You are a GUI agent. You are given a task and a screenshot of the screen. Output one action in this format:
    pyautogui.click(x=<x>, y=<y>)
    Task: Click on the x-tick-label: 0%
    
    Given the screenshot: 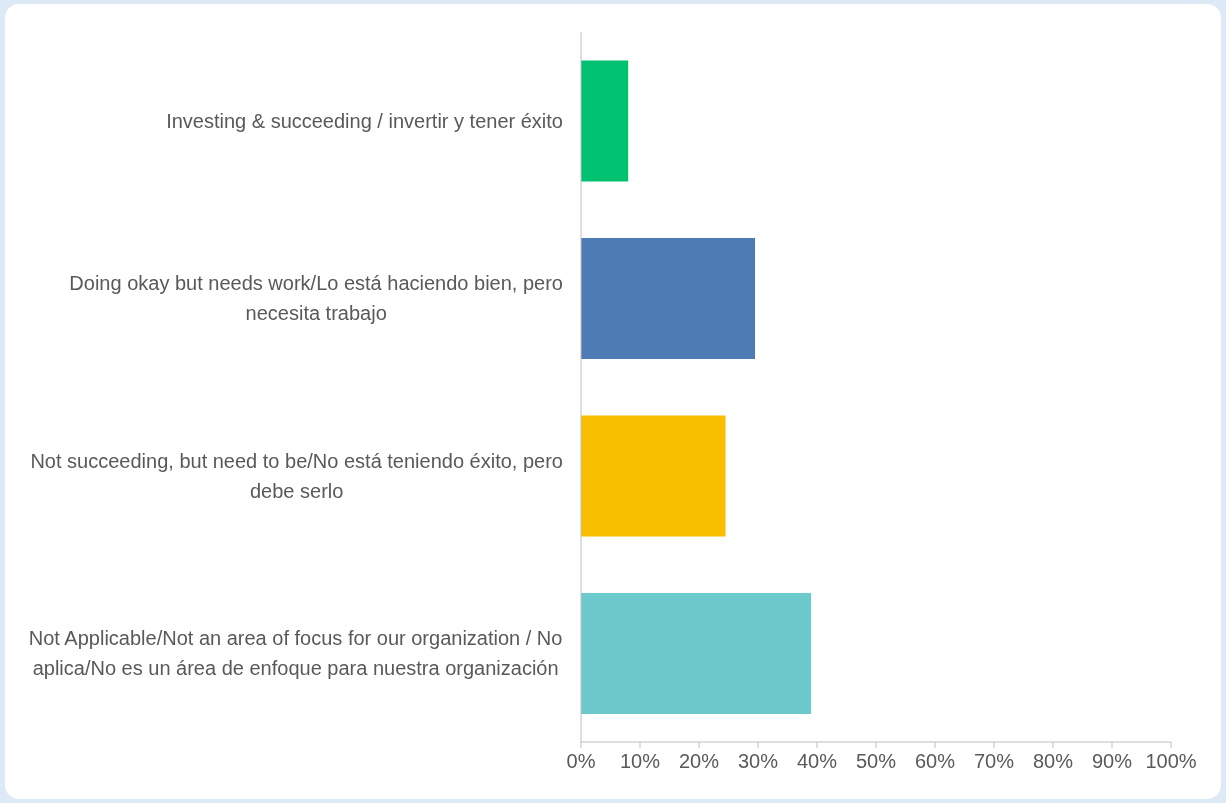 What is the action you would take?
    pyautogui.click(x=581, y=761)
    